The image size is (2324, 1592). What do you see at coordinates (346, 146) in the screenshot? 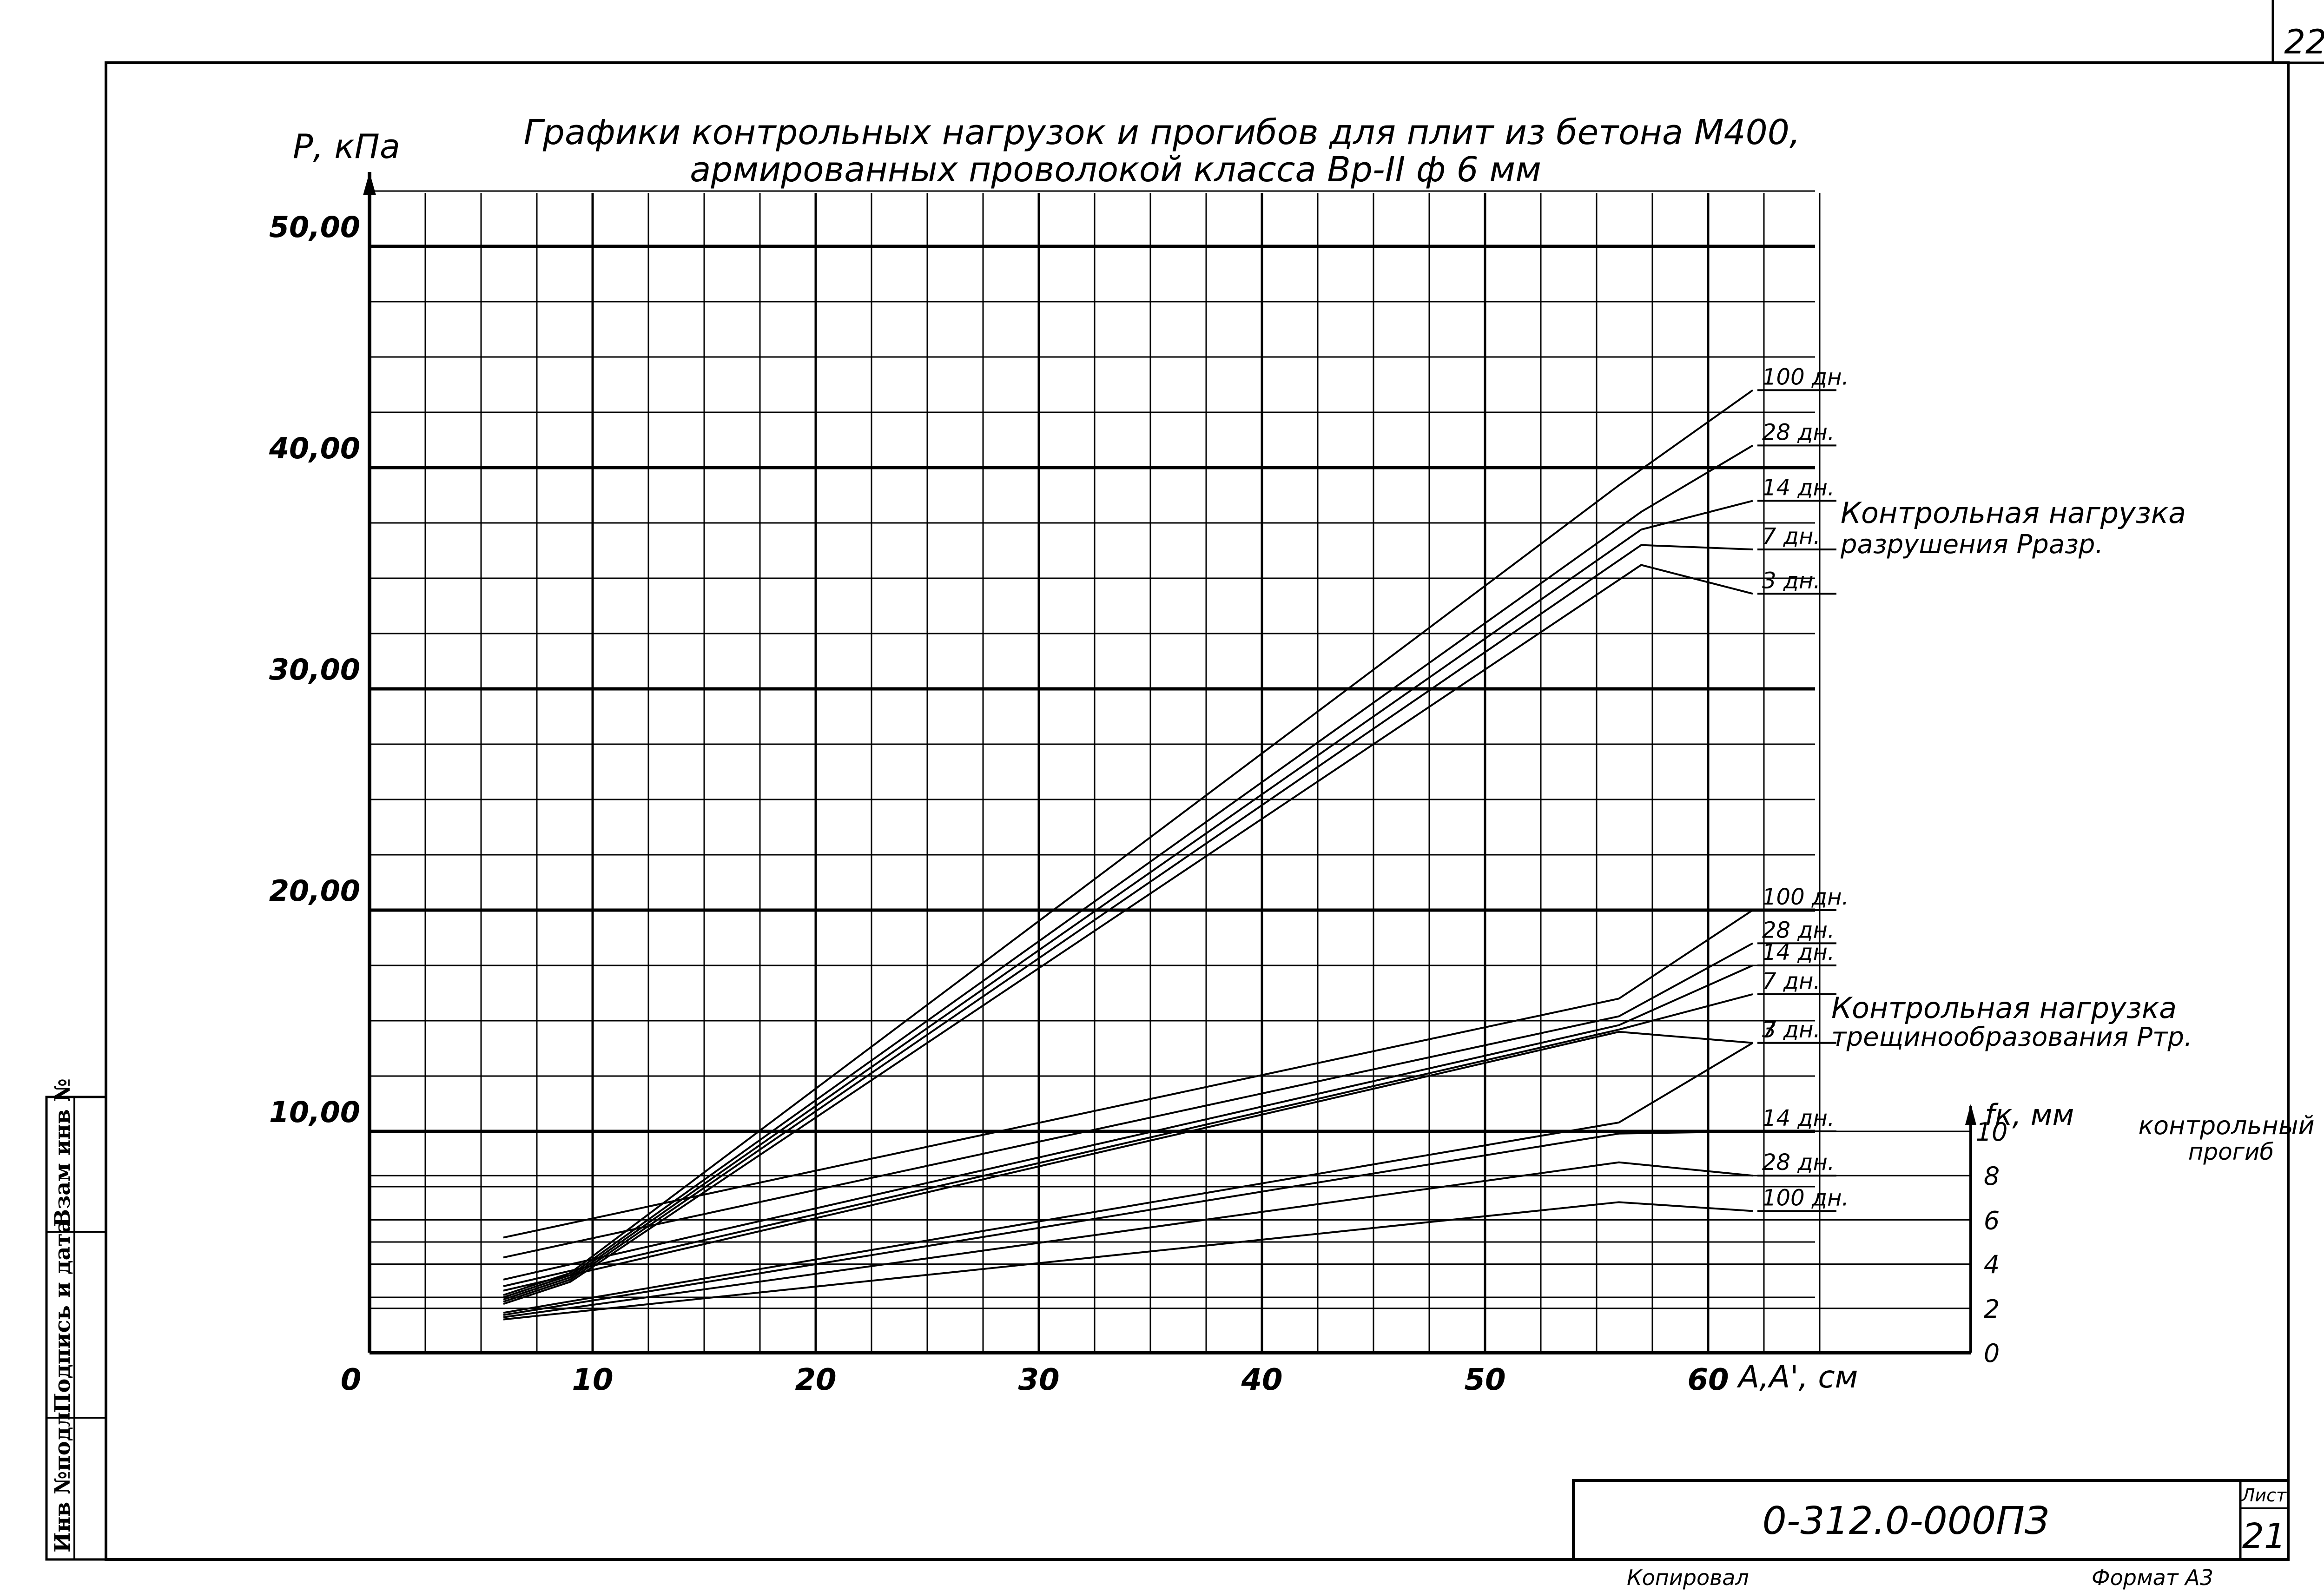
I see `y-axis-label: Р, кПа` at bounding box center [346, 146].